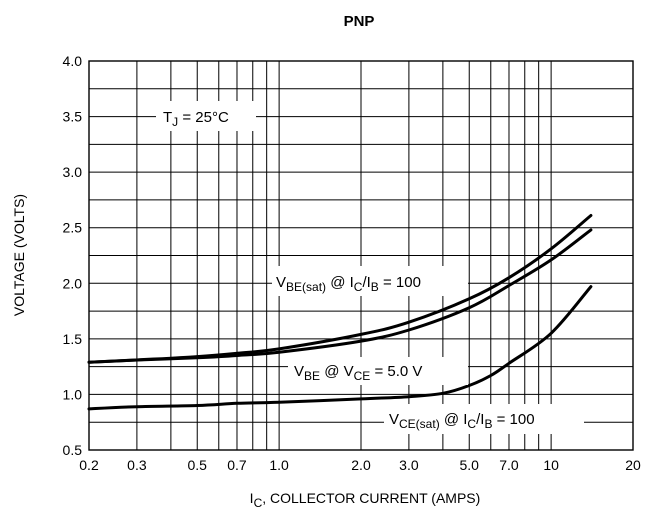 The height and width of the screenshot is (512, 648). Describe the element at coordinates (73, 283) in the screenshot. I see `y-tick-label: 2.0` at that location.